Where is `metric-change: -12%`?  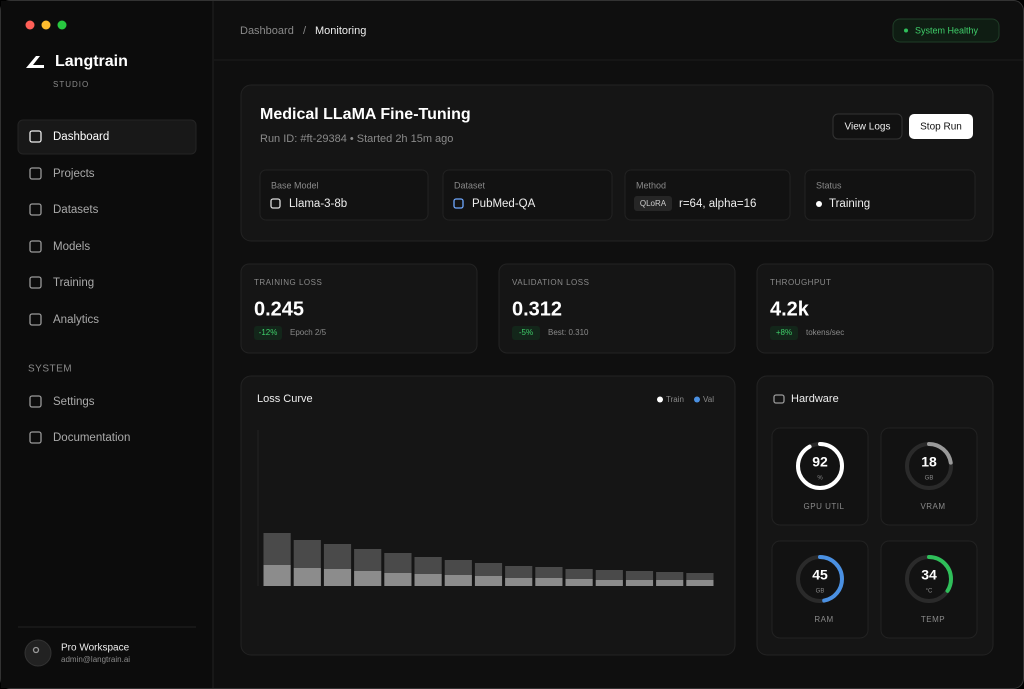
metric-change: -12% is located at coordinates (268, 332).